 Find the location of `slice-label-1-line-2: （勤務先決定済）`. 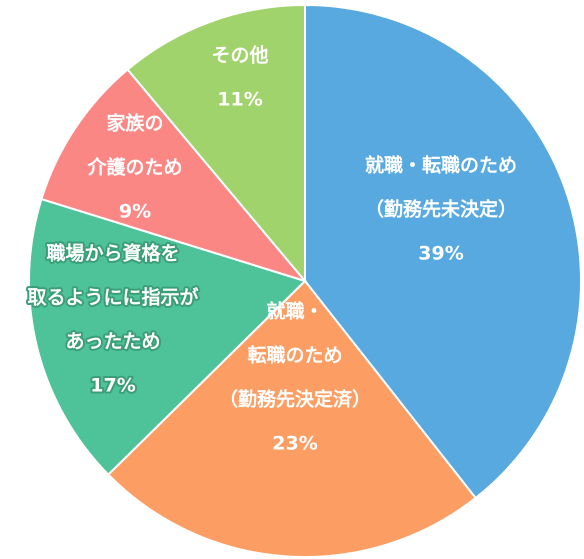

slice-label-1-line-2: （勤務先決定済） is located at coordinates (295, 399).